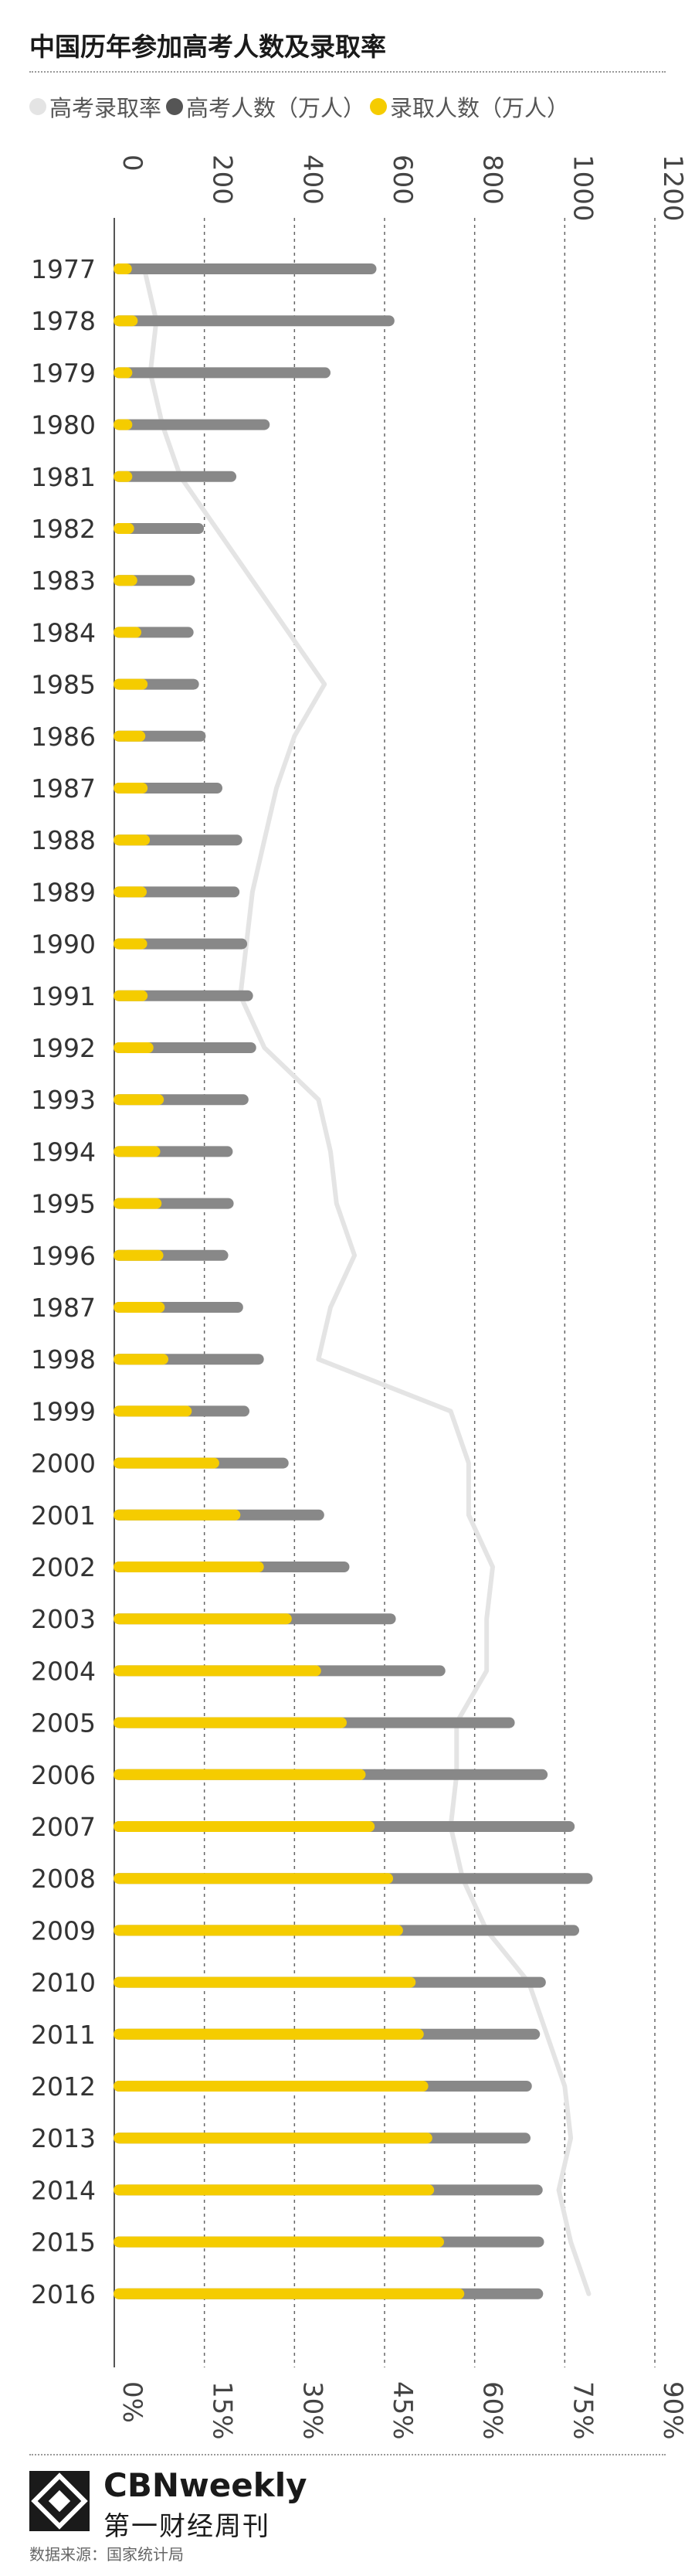  I want to click on footer-divider, so click(347, 2454).